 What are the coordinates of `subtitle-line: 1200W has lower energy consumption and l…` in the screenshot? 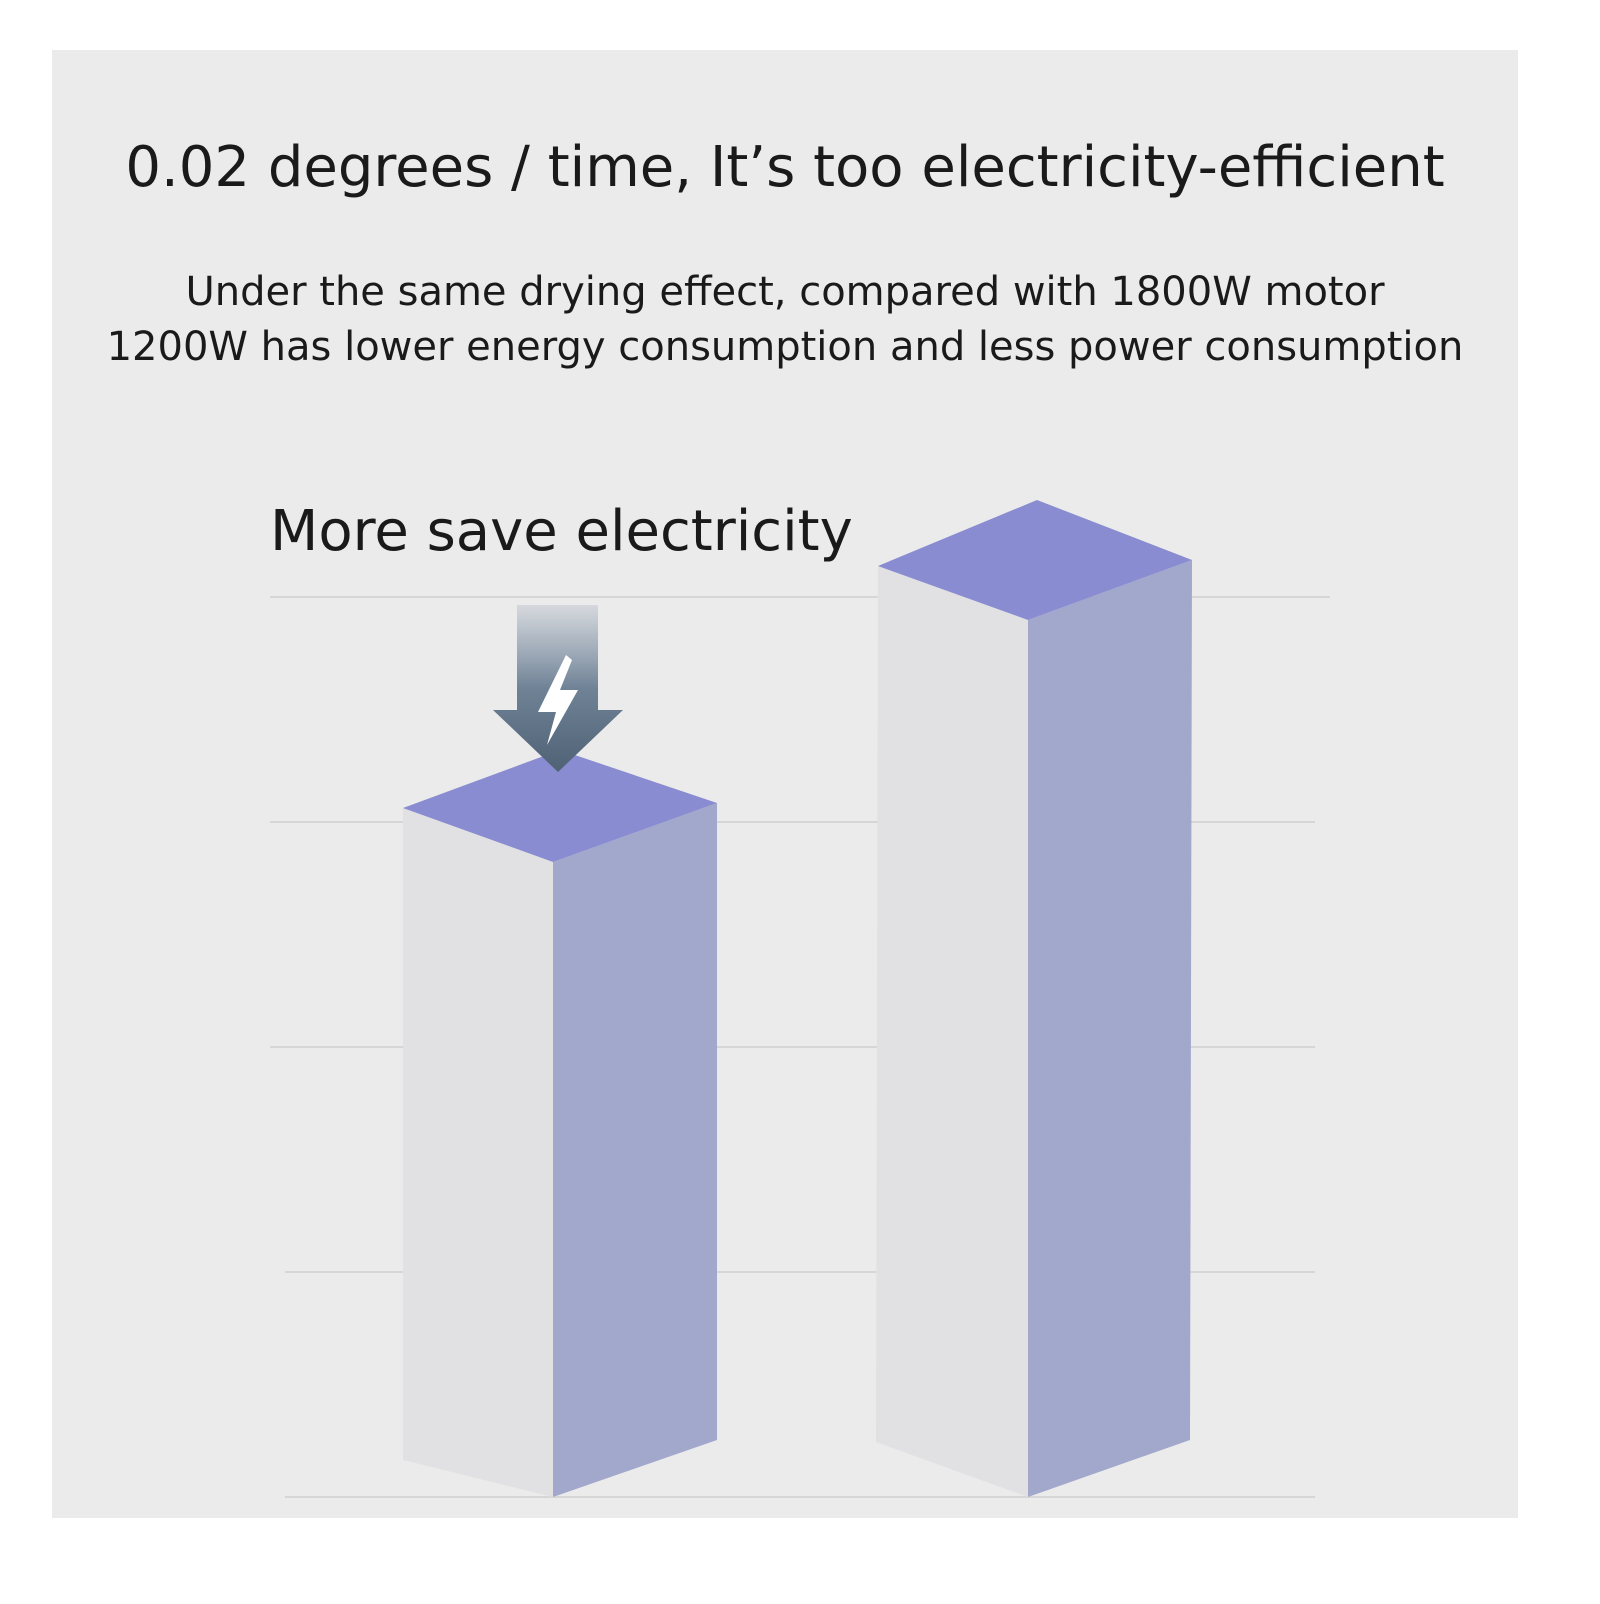 It's located at (785, 347).